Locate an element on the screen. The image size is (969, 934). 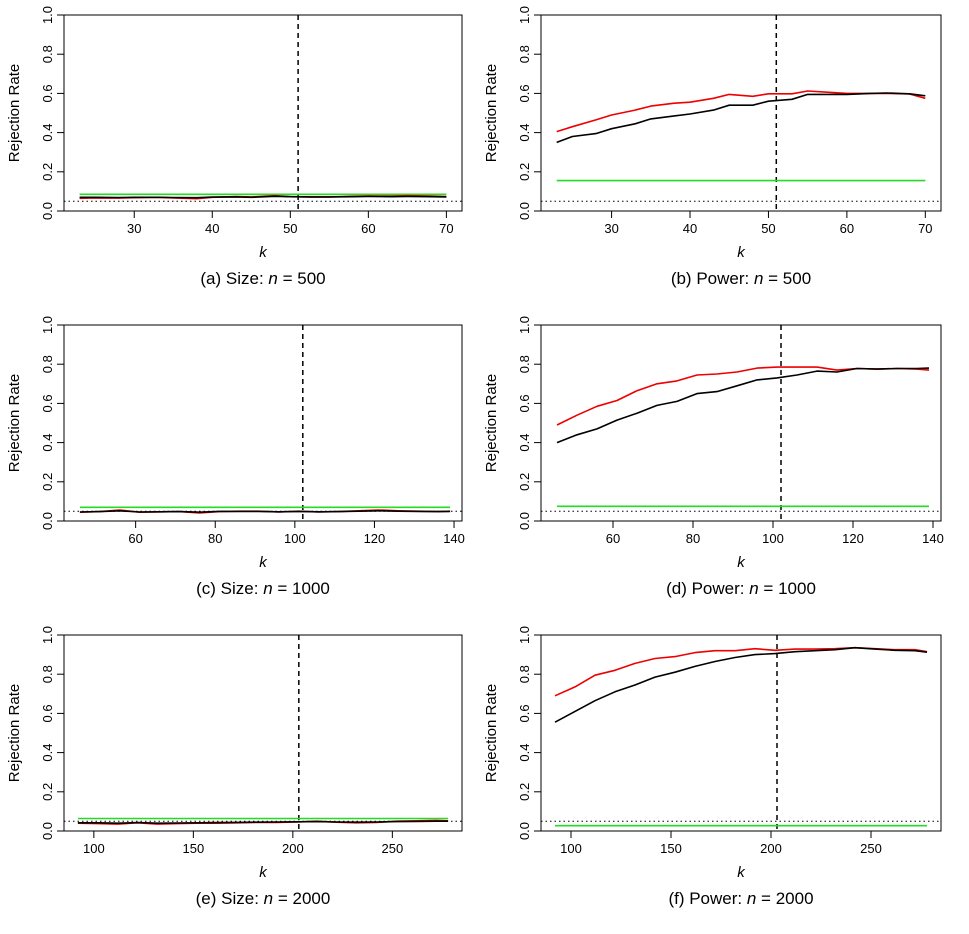
caption-prefix: (f) Power: is located at coordinates (707, 898).